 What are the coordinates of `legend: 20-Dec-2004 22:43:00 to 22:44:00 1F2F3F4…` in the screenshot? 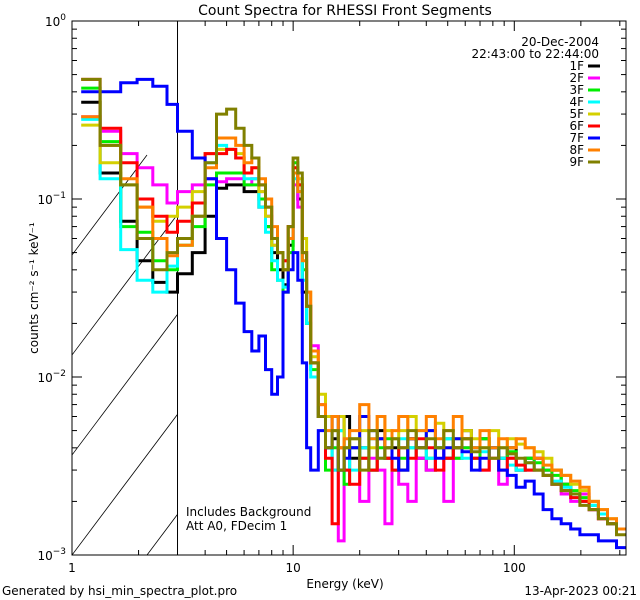 It's located at (536, 102).